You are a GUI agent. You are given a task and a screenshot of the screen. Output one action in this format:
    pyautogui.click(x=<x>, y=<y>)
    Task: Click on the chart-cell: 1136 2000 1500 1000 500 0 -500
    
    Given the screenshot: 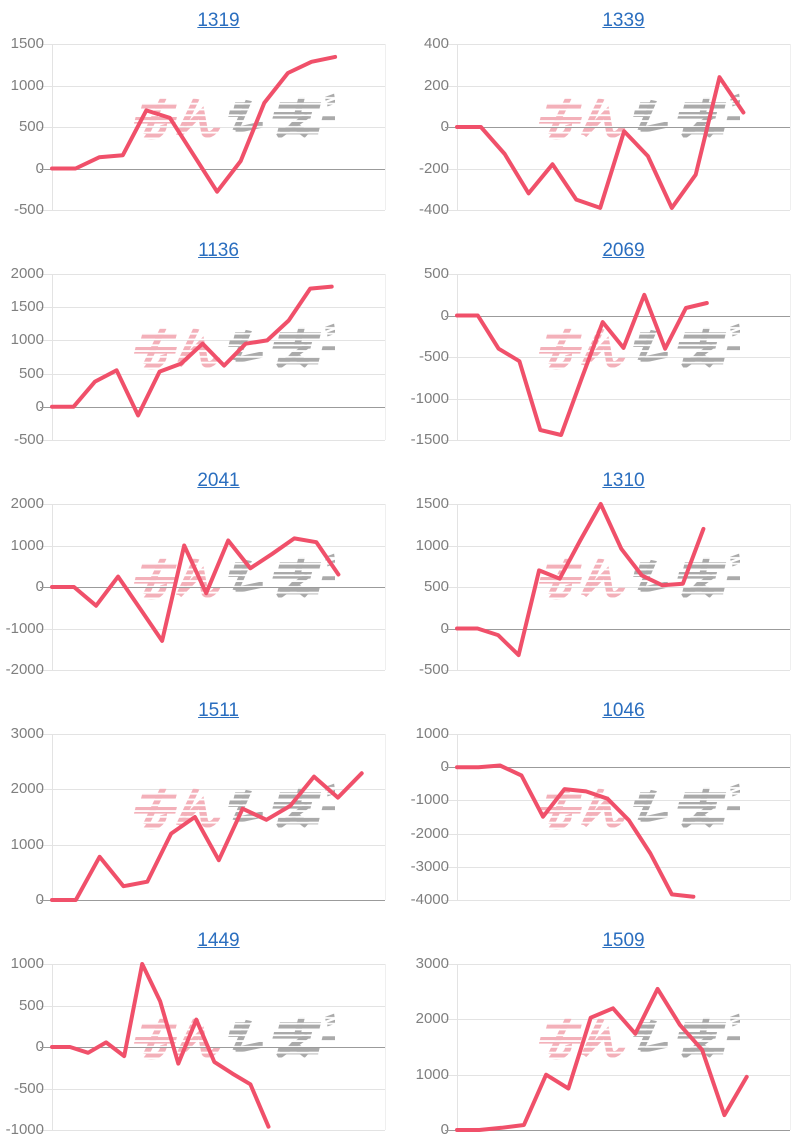 What is the action you would take?
    pyautogui.click(x=202, y=345)
    